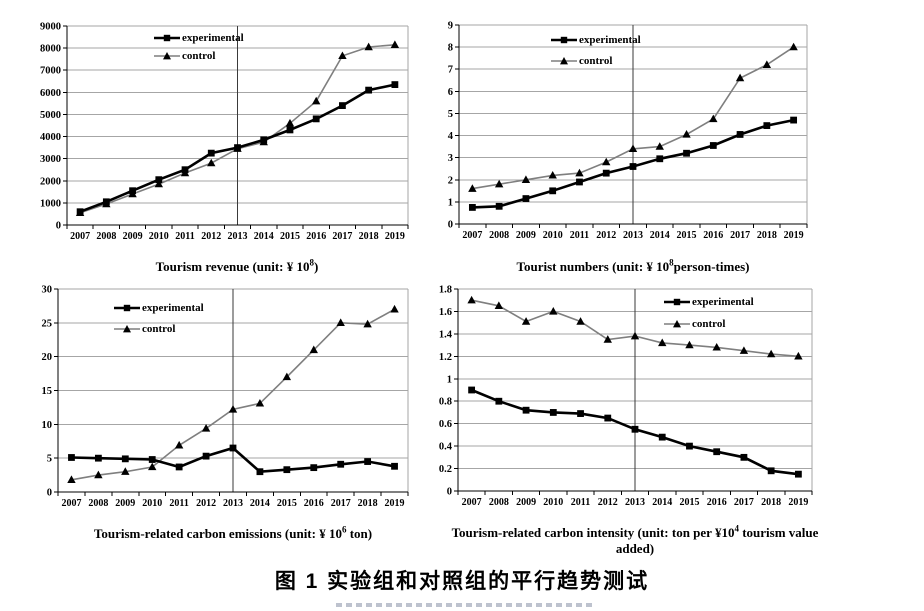 This screenshot has height=611, width=924. What do you see at coordinates (50, 115) in the screenshot?
I see `svg-text: 5000` at bounding box center [50, 115].